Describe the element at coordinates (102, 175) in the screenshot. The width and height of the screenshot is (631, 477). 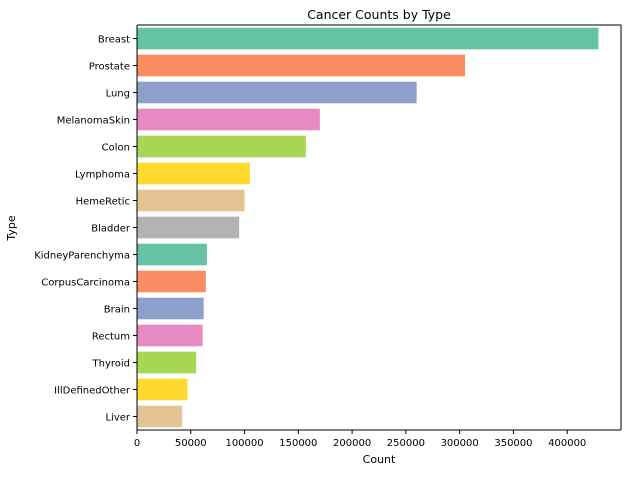
I see `y-tick-label: Lymphoma` at that location.